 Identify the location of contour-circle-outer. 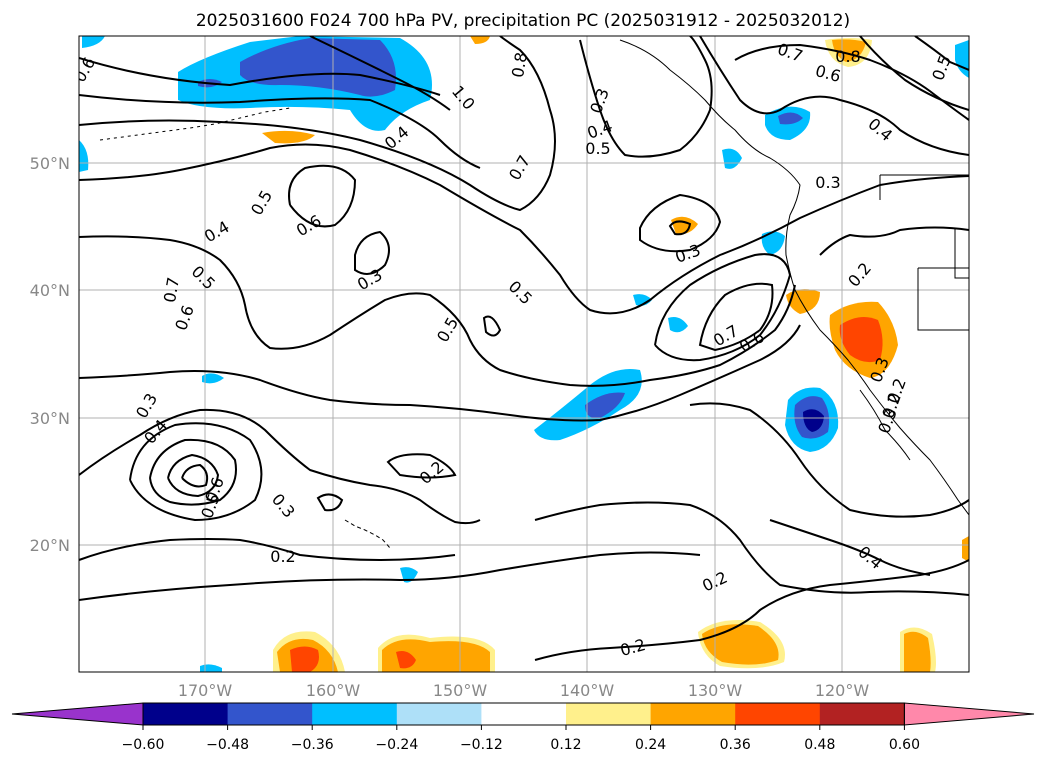
(196, 472).